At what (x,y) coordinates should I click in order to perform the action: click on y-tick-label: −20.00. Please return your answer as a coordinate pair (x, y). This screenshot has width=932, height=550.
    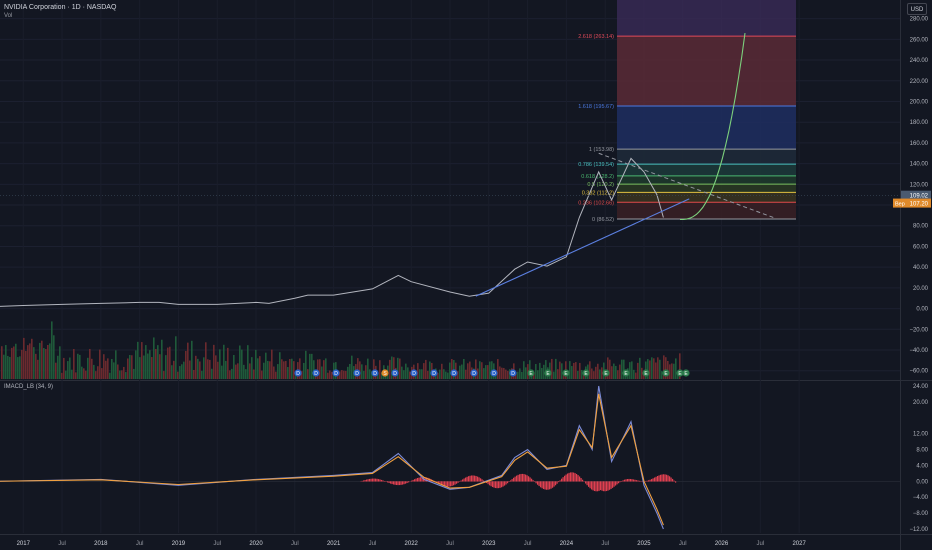
    Looking at the image, I should click on (918, 330).